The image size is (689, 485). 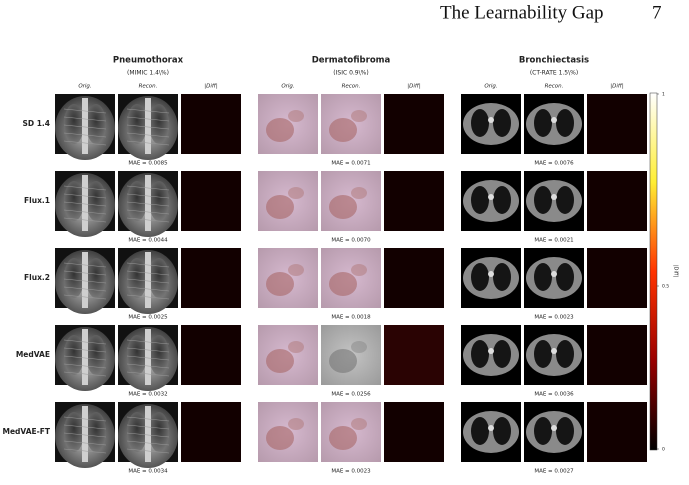 What do you see at coordinates (148, 472) in the screenshot?
I see `mae-label: MAE = 0.0034` at bounding box center [148, 472].